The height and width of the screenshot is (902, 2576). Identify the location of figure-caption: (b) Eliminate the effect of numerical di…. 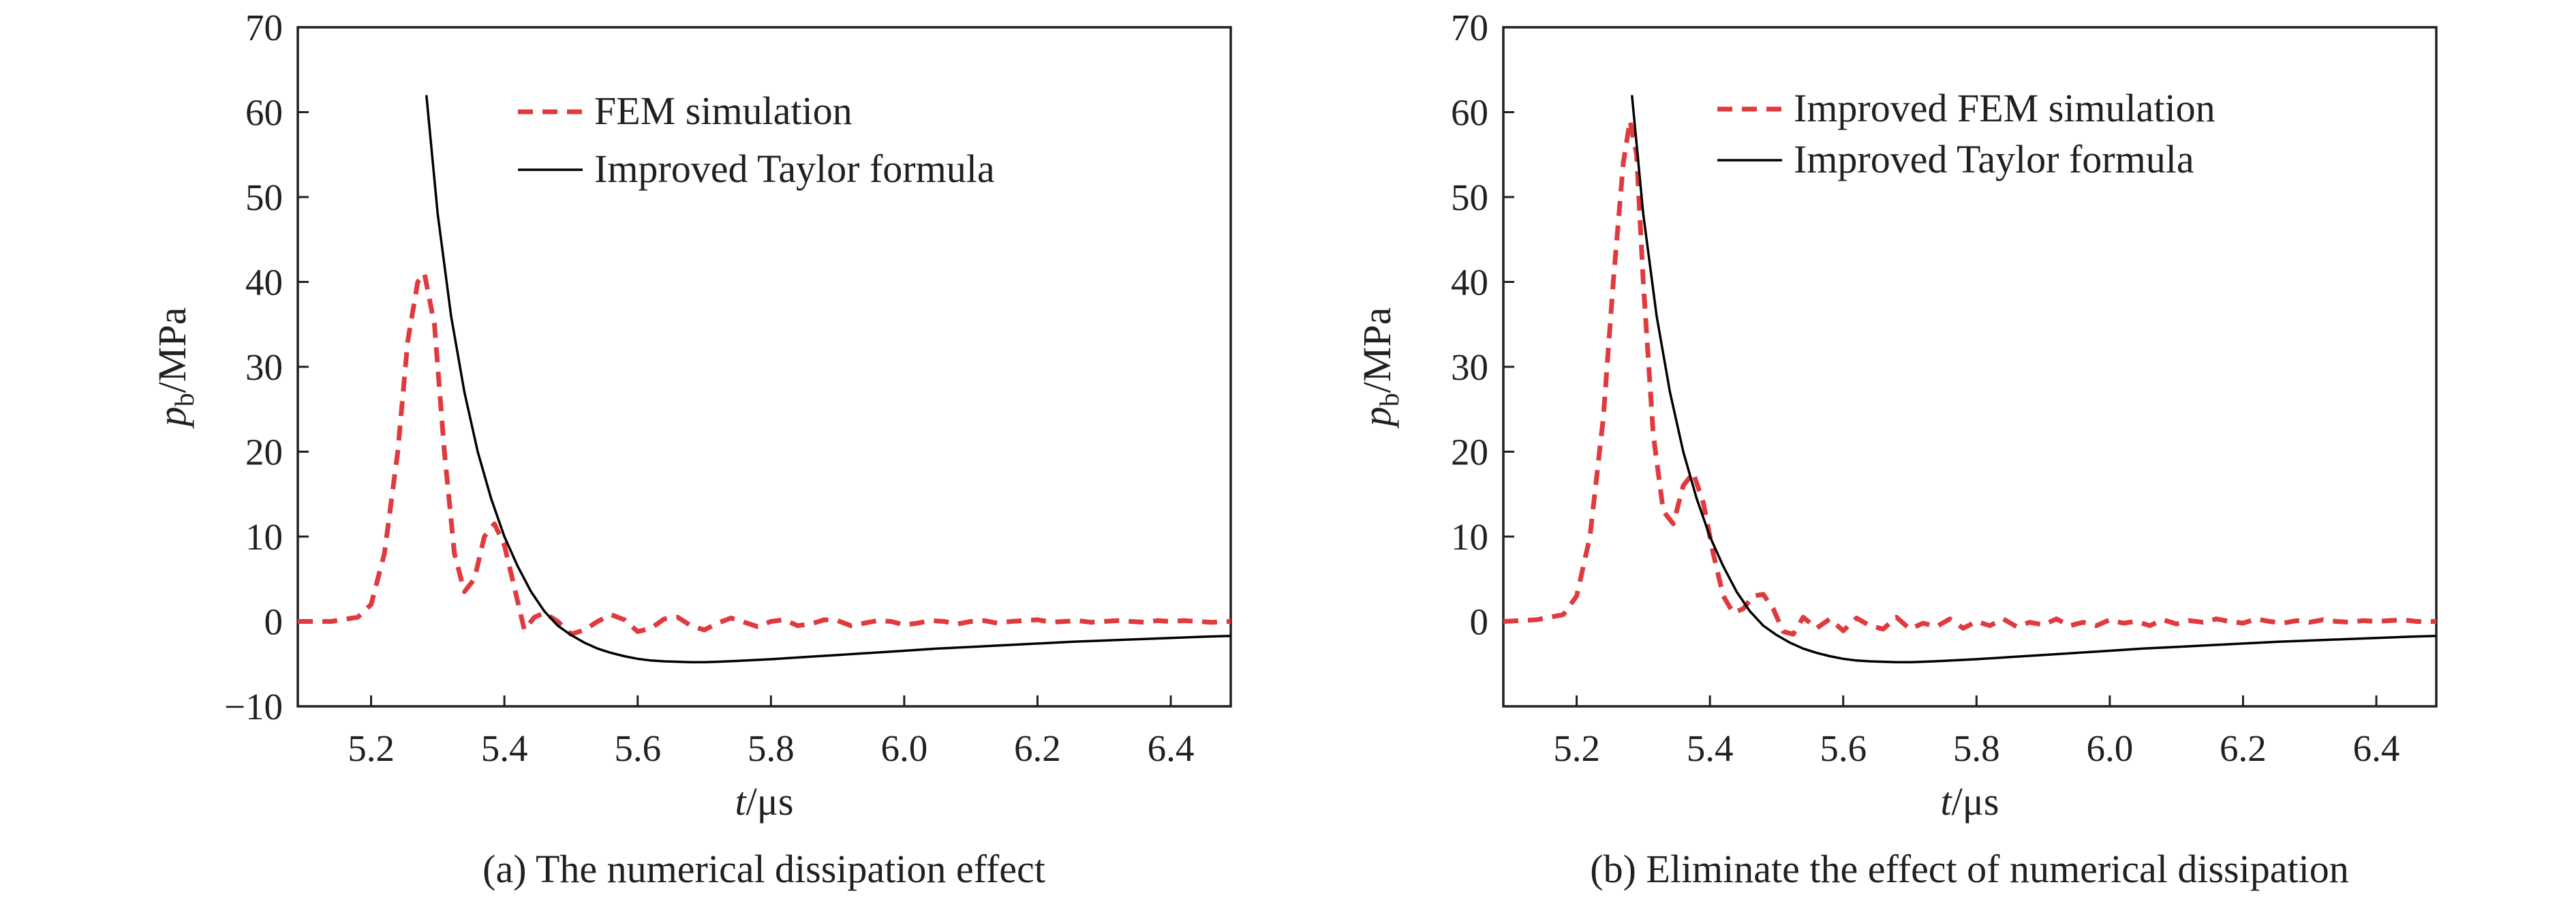
(1969, 869).